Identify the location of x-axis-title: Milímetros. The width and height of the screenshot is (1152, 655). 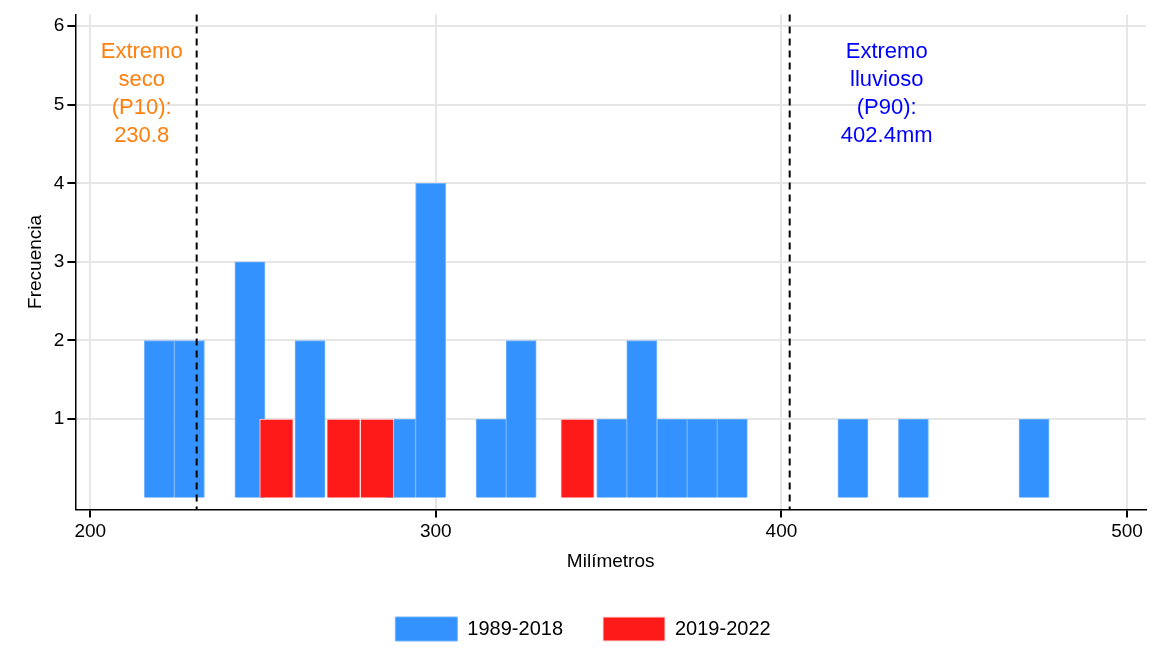
(610, 560).